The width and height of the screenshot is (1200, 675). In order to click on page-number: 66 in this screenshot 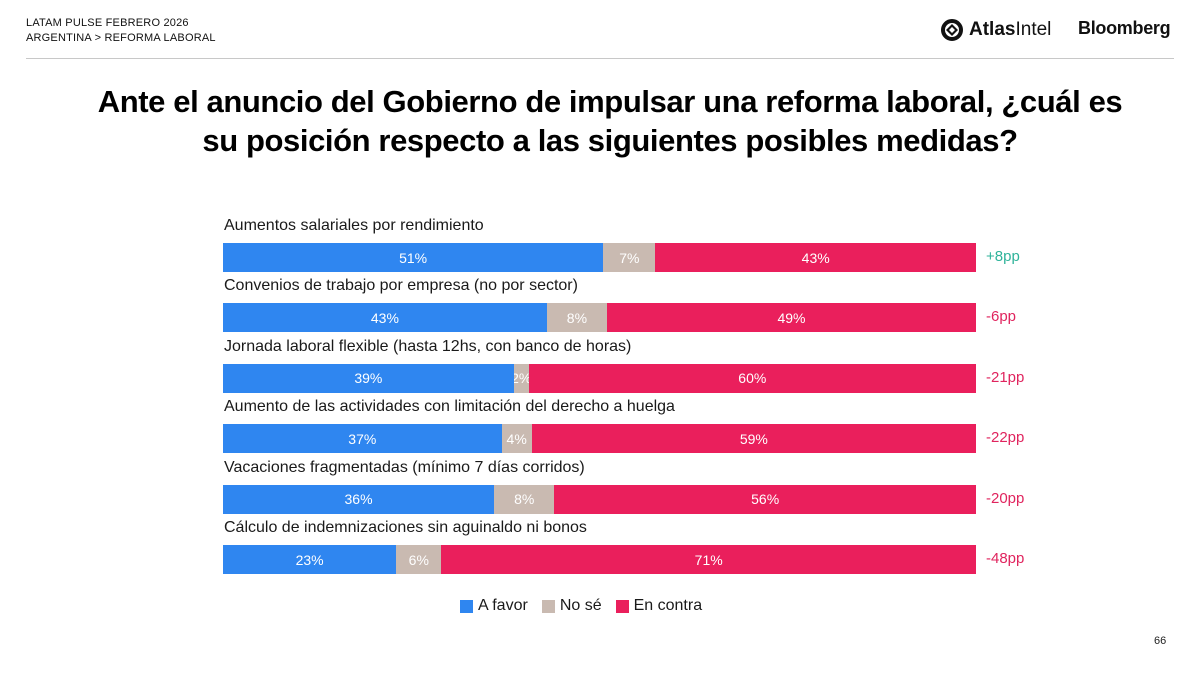, I will do `click(1160, 641)`.